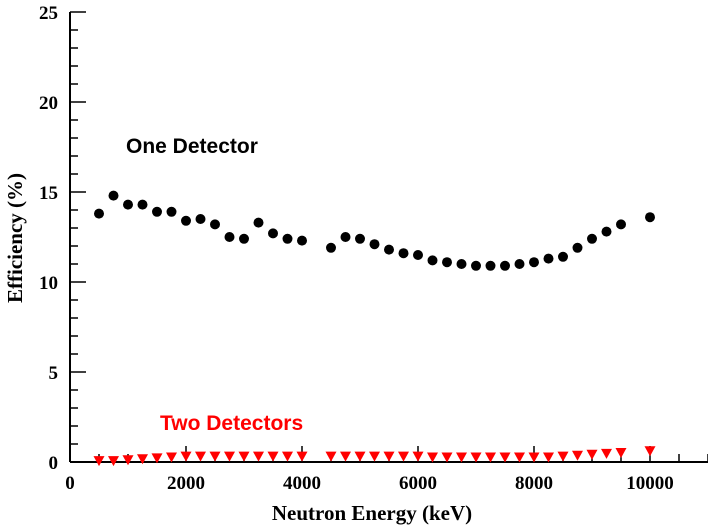 The height and width of the screenshot is (526, 708). Describe the element at coordinates (418, 483) in the screenshot. I see `x-tick-label: 6000` at that location.